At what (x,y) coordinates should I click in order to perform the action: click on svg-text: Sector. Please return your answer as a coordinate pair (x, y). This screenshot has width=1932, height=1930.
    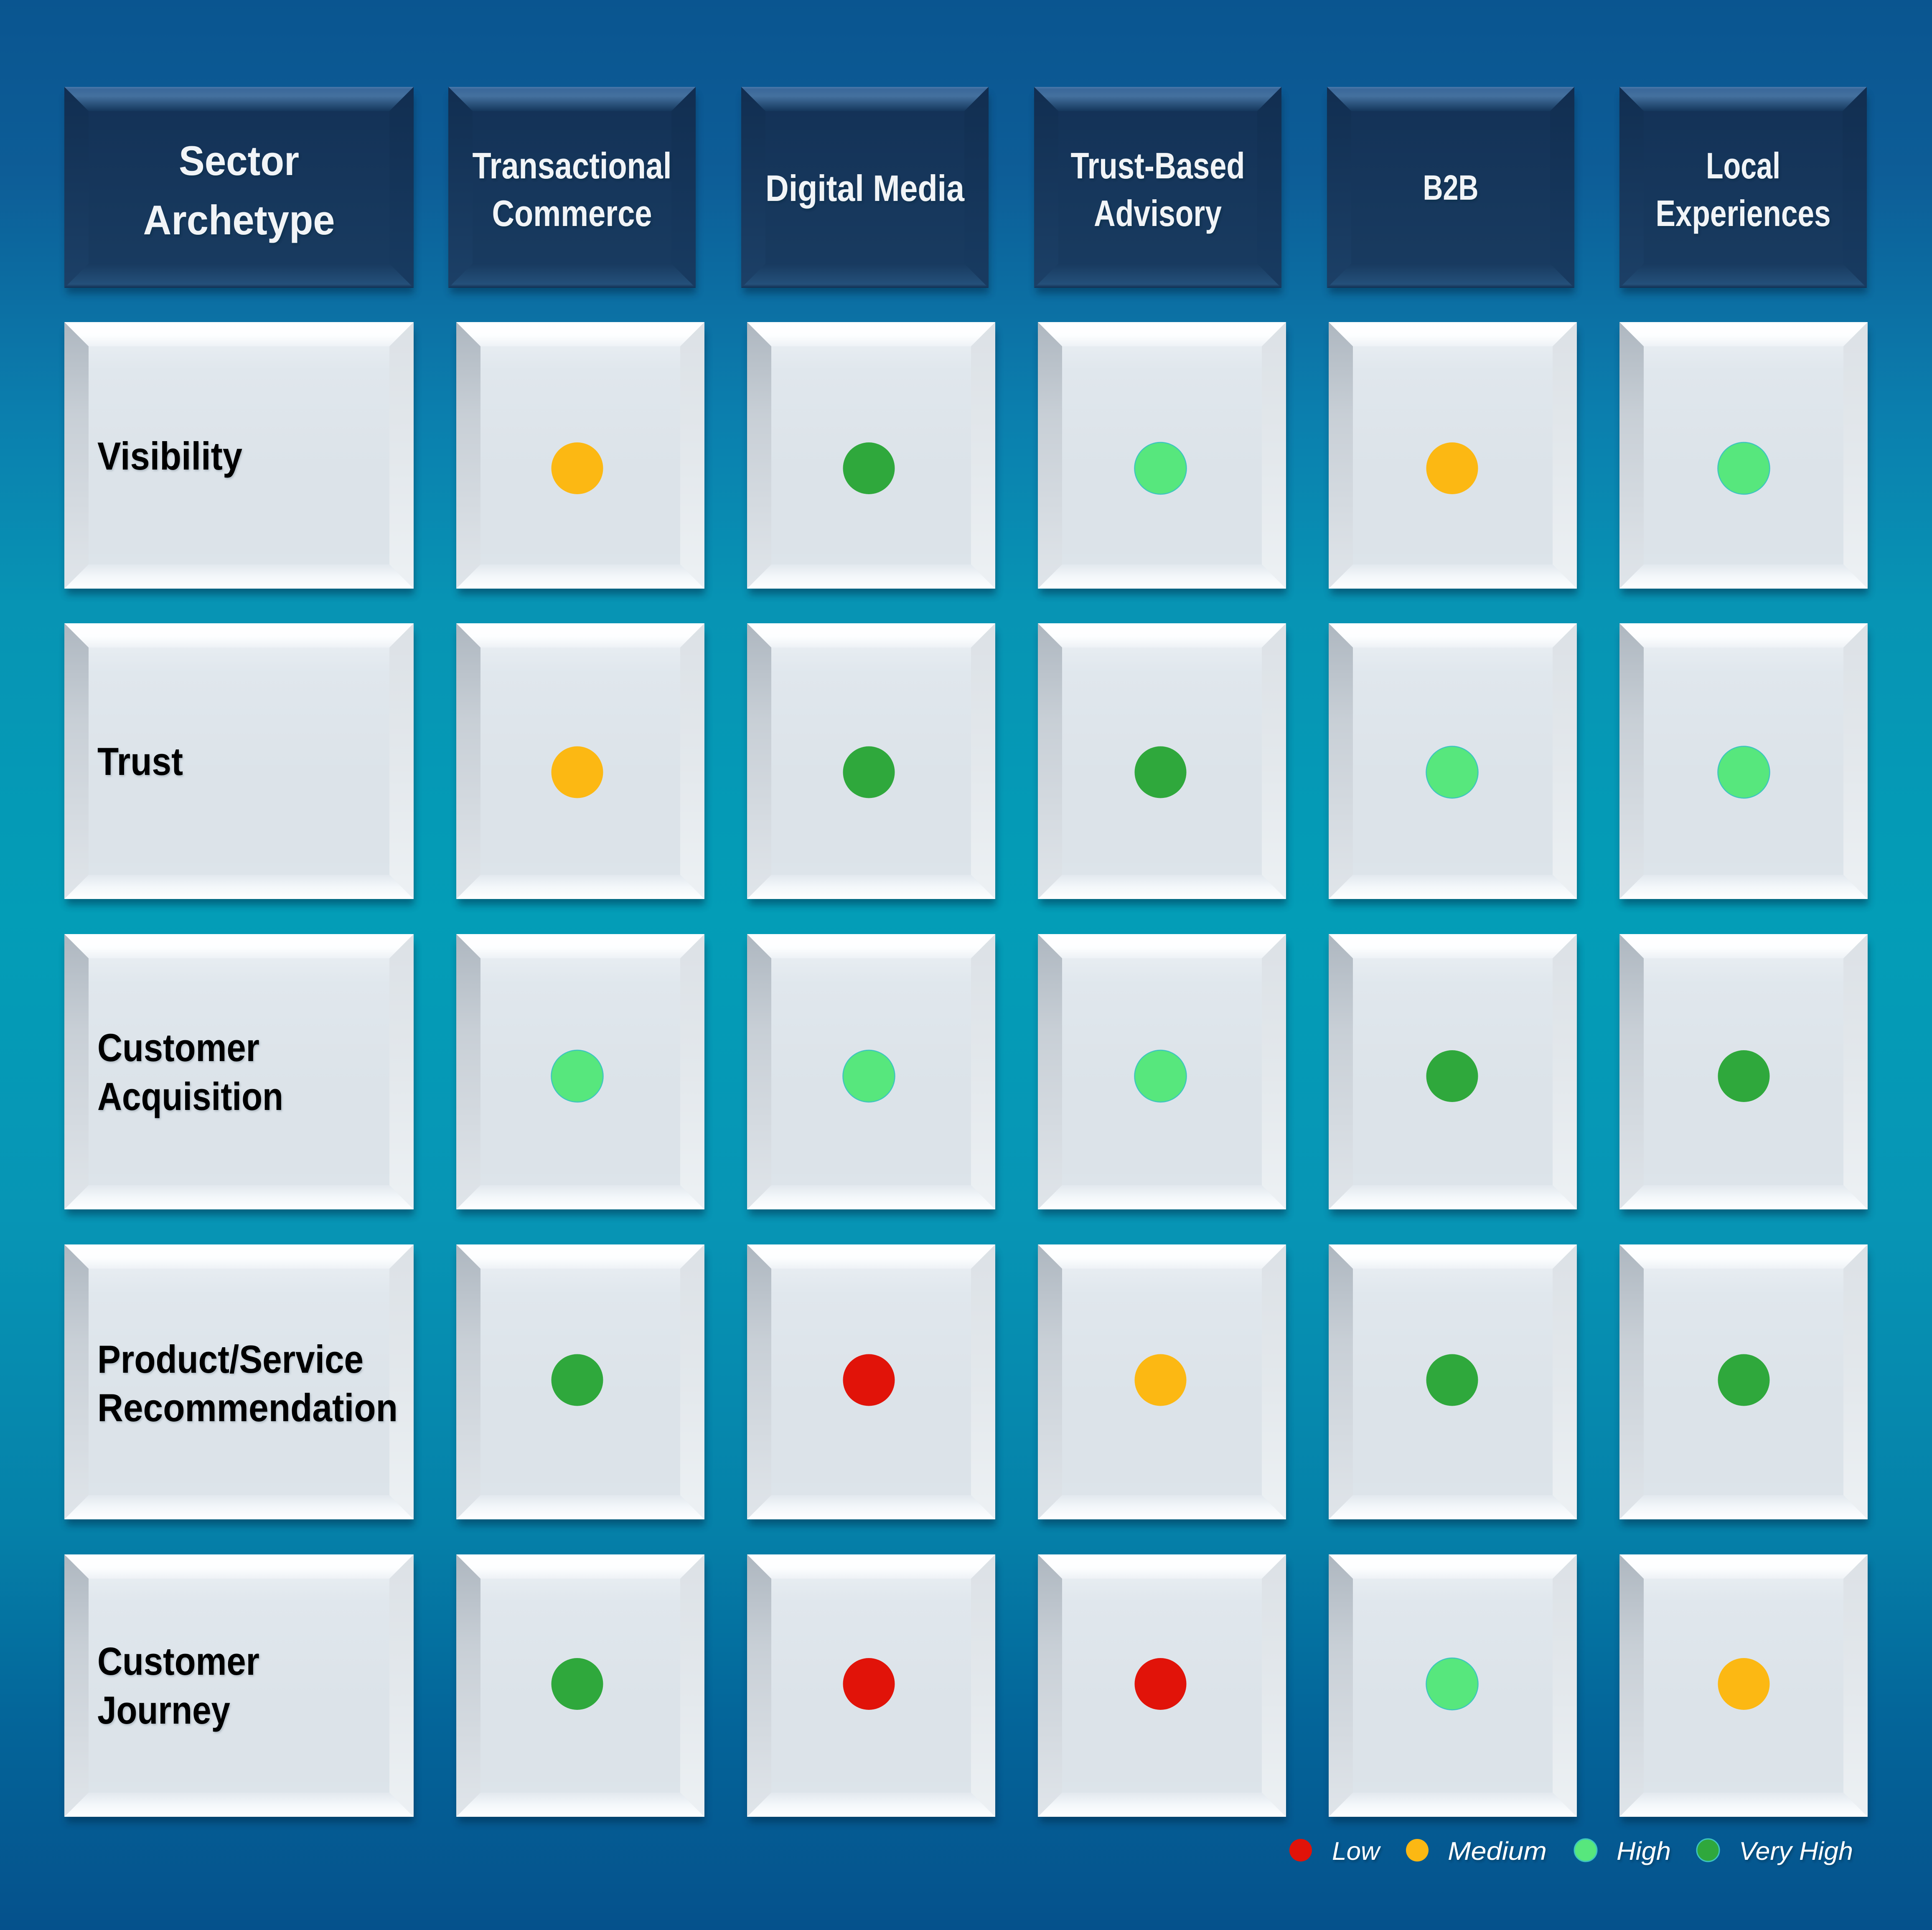
    Looking at the image, I should click on (239, 161).